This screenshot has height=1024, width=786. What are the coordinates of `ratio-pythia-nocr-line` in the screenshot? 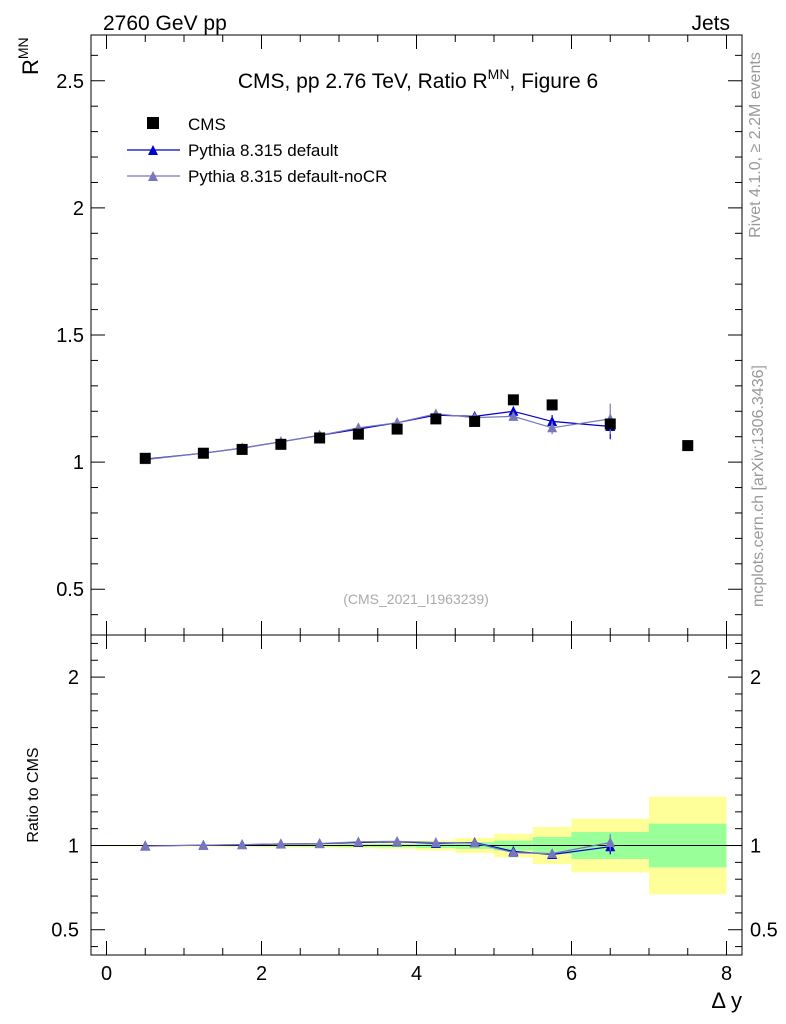 It's located at (378, 847).